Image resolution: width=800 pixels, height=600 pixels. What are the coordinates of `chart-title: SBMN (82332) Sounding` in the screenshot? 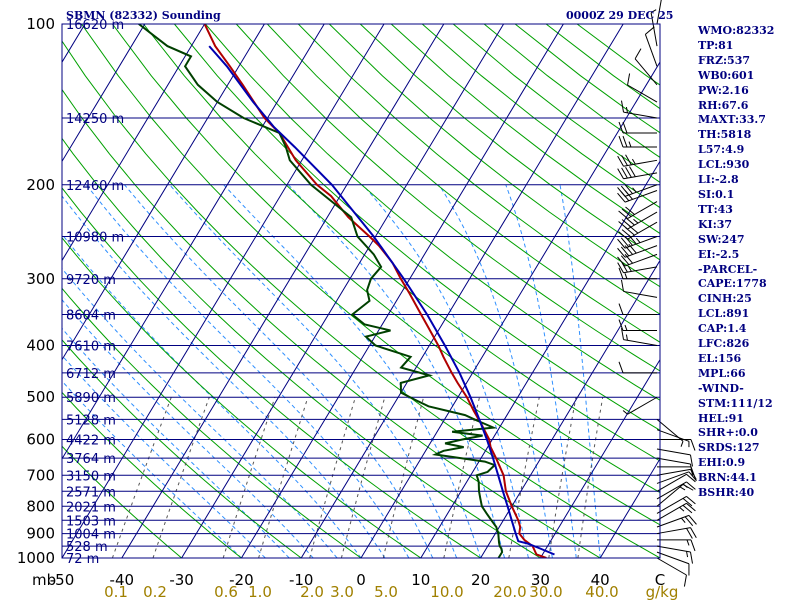 It's located at (143, 15).